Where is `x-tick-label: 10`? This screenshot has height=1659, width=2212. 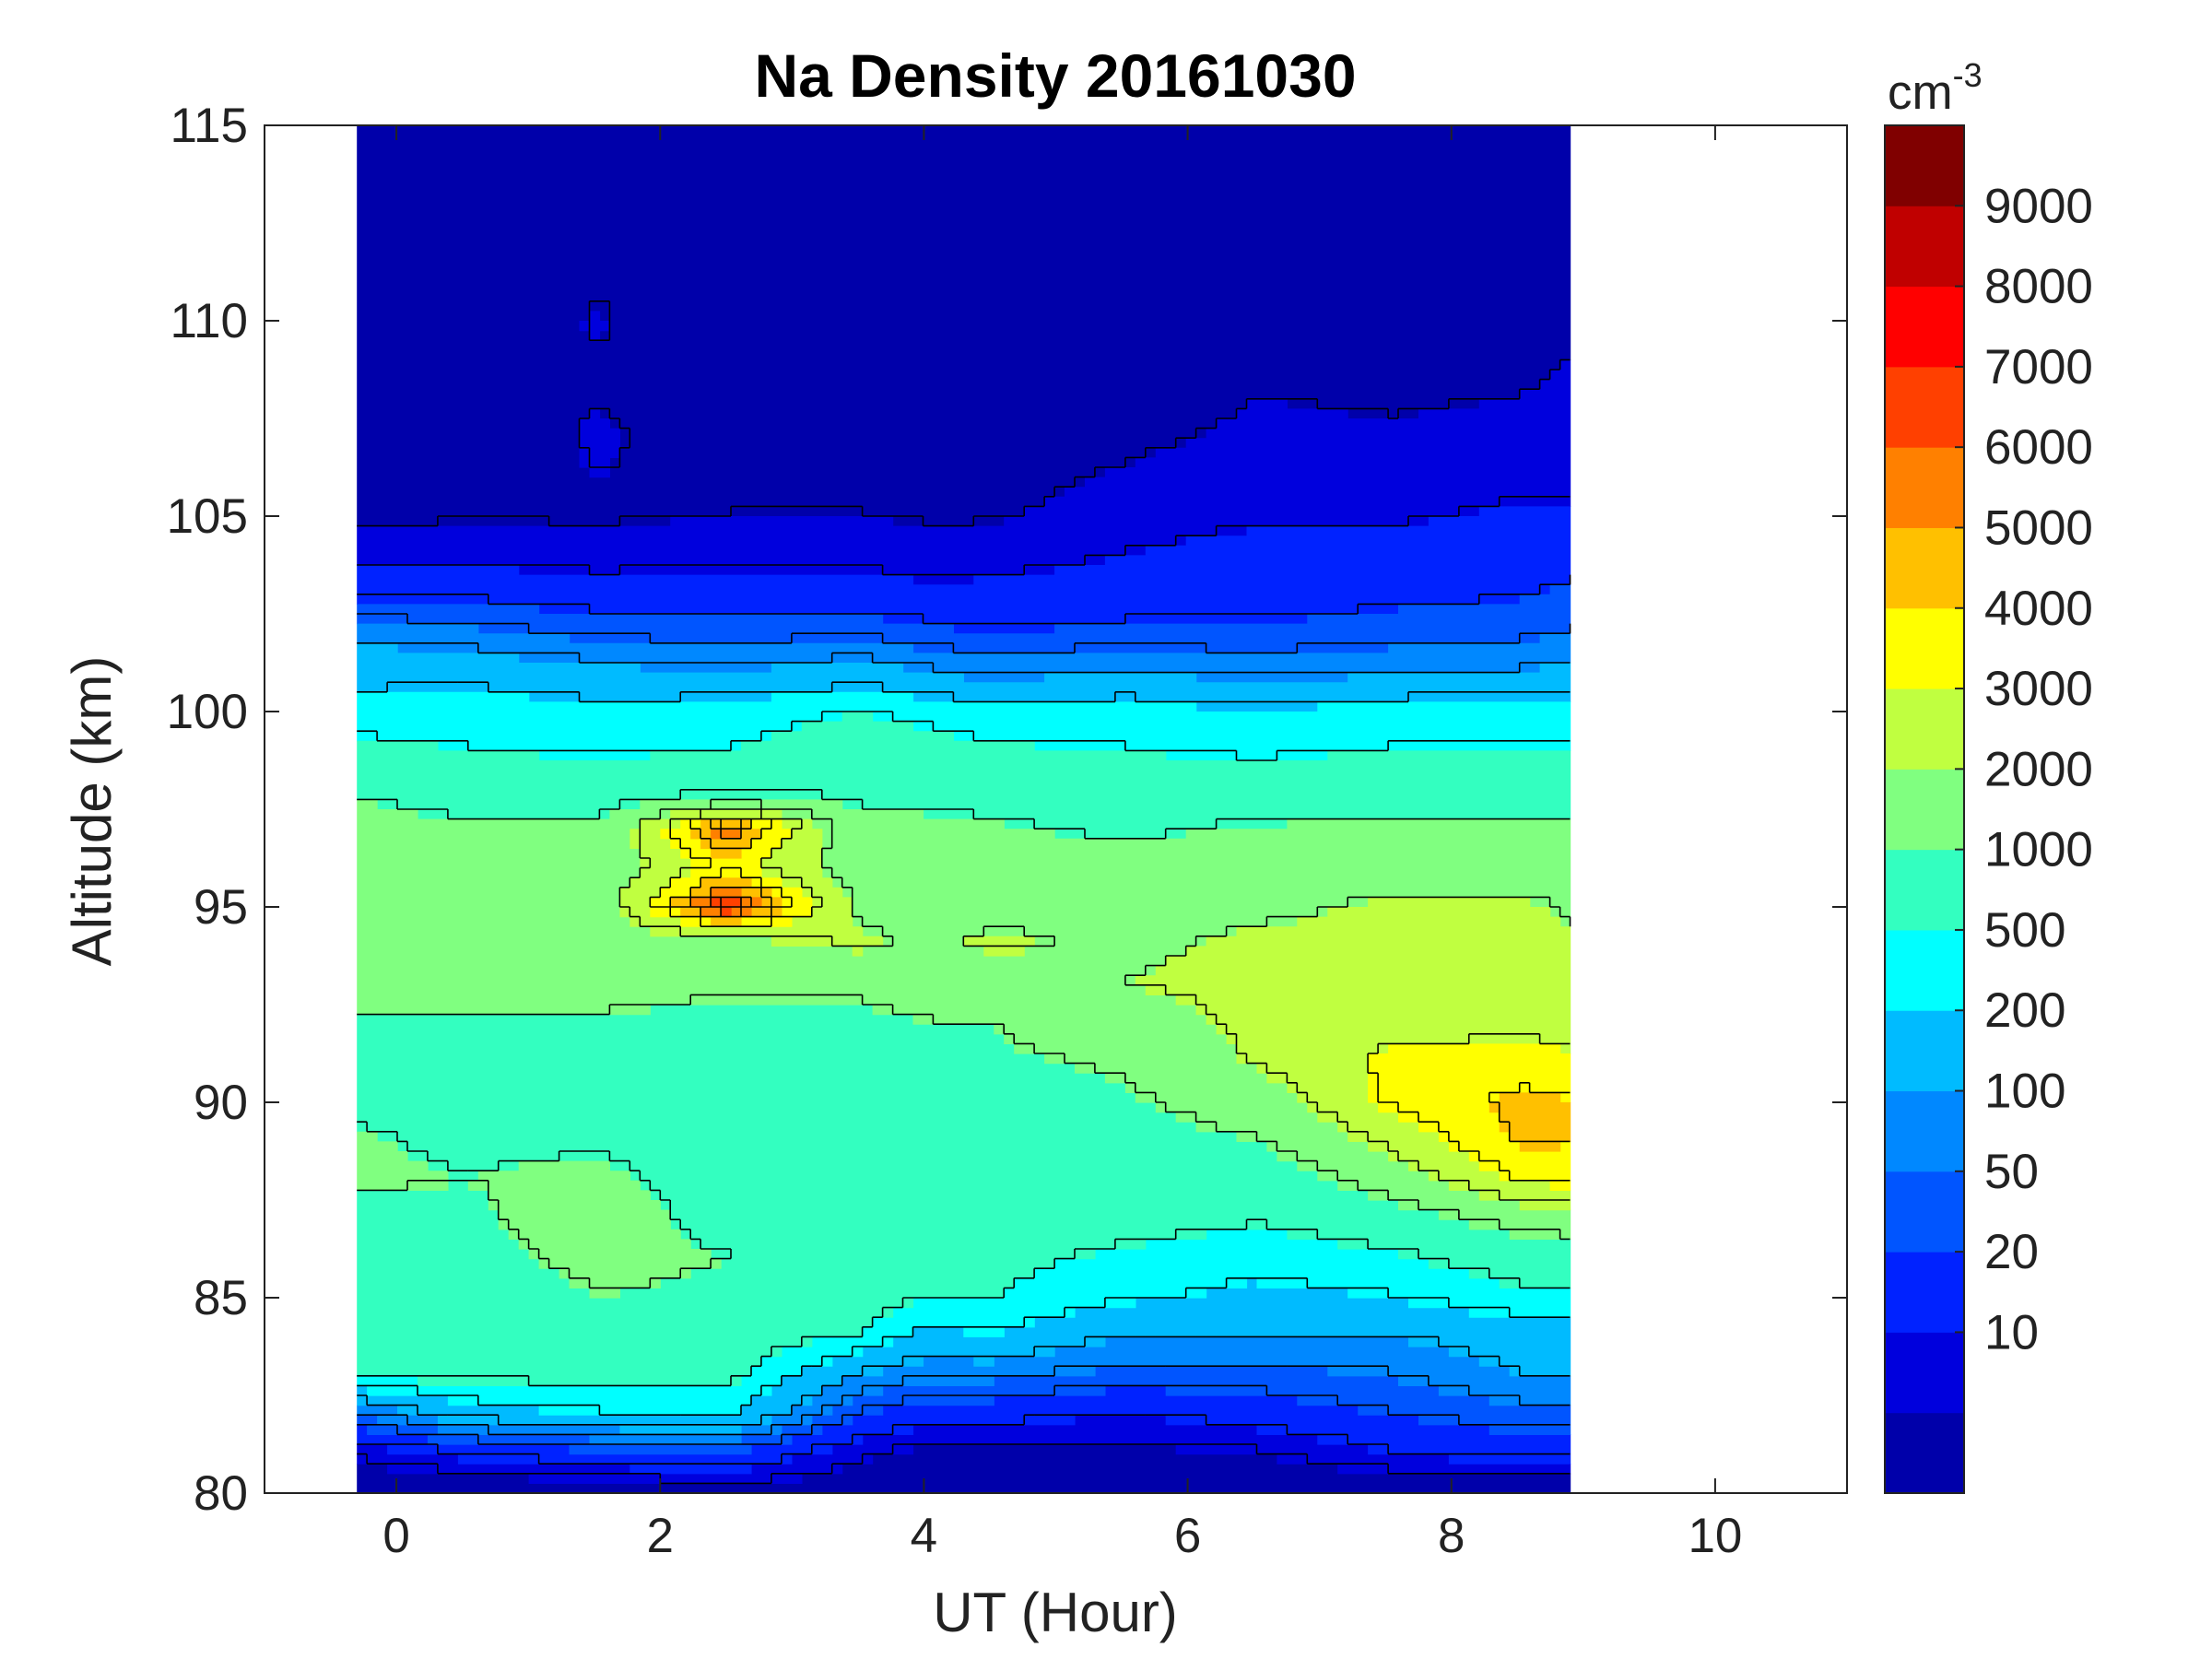 x-tick-label: 10 is located at coordinates (1715, 1536).